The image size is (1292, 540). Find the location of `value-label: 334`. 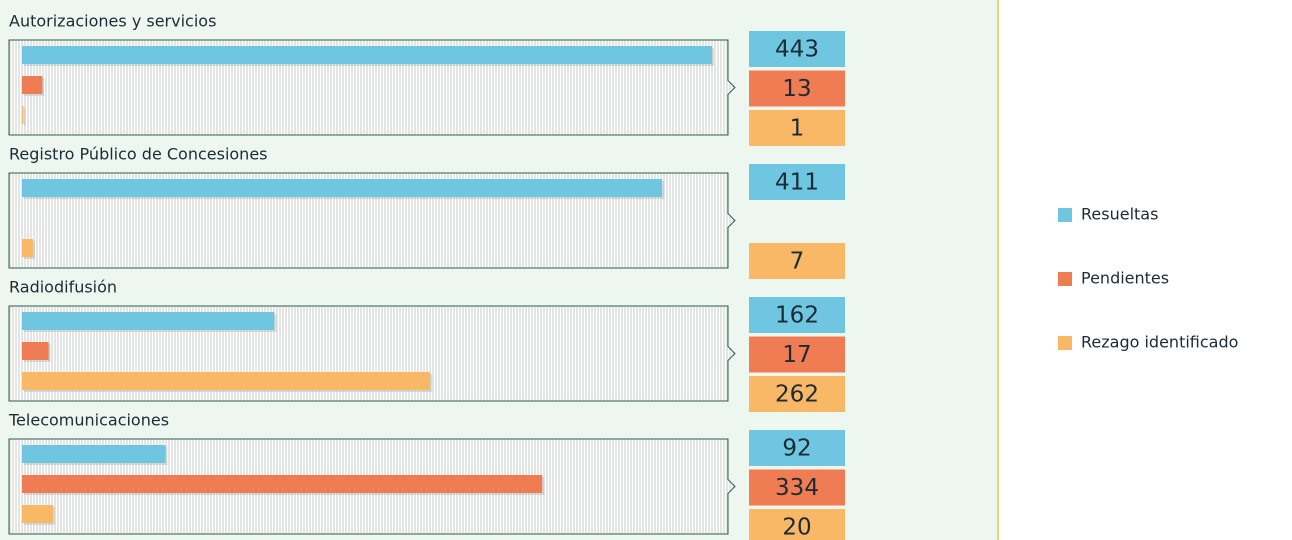

value-label: 334 is located at coordinates (797, 488).